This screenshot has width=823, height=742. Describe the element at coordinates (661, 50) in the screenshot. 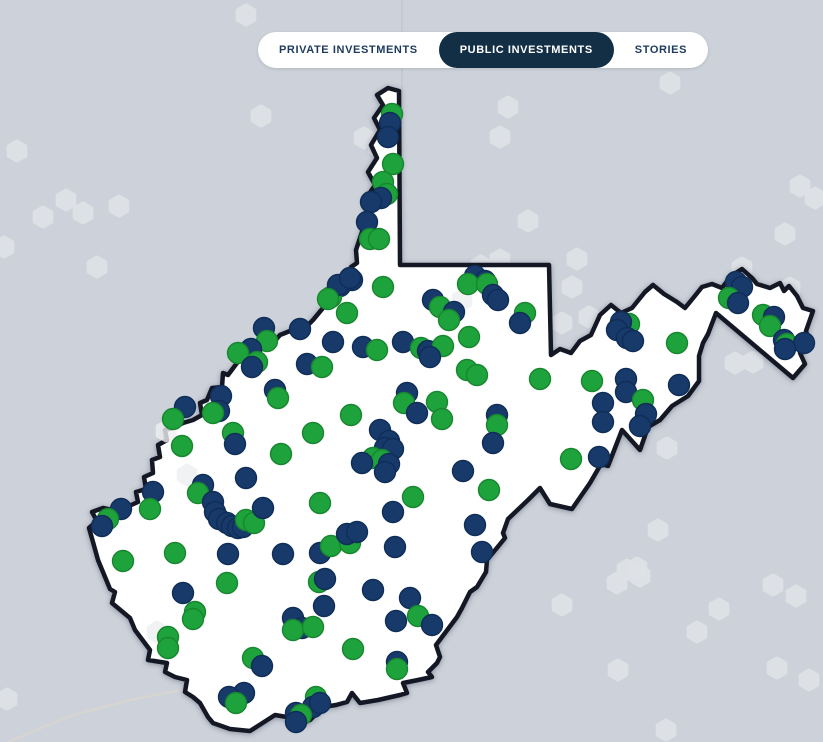

I see `tab-stories: STORIES` at that location.